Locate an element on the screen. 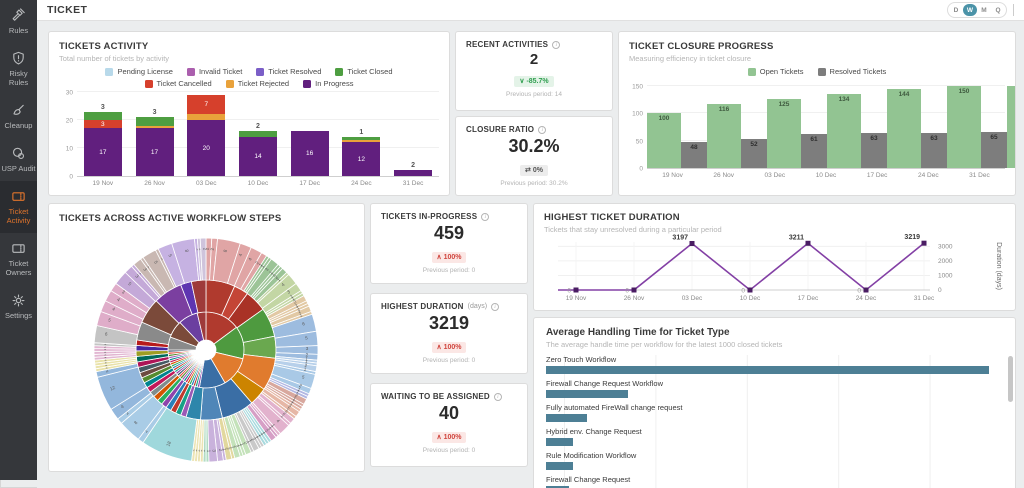 Image resolution: width=1024 pixels, height=488 pixels. duration-line is located at coordinates (741, 267).